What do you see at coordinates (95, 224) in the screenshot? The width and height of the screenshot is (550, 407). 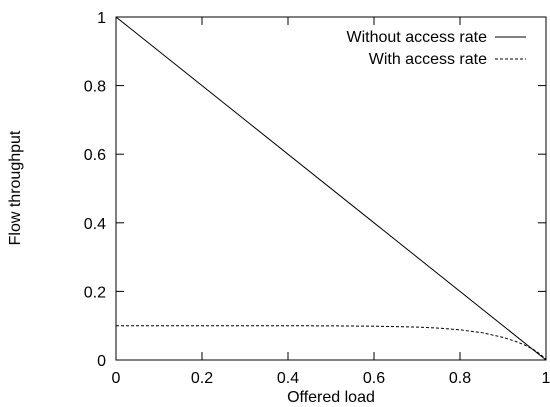 I see `y-tick-label: 0.4` at bounding box center [95, 224].